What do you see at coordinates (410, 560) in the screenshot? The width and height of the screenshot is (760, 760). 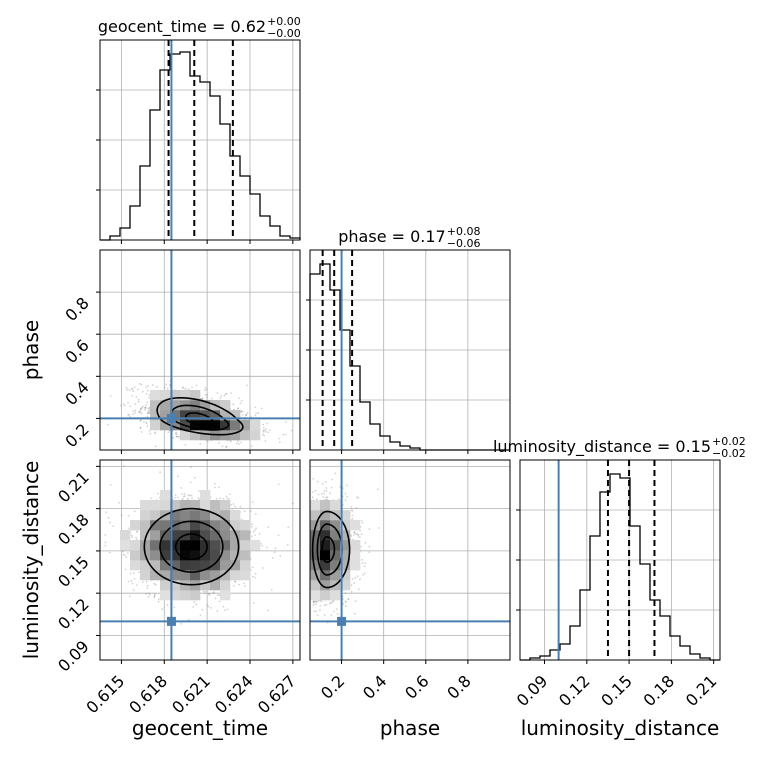 I see `panel-frame-phase-luminosity_distance` at bounding box center [410, 560].